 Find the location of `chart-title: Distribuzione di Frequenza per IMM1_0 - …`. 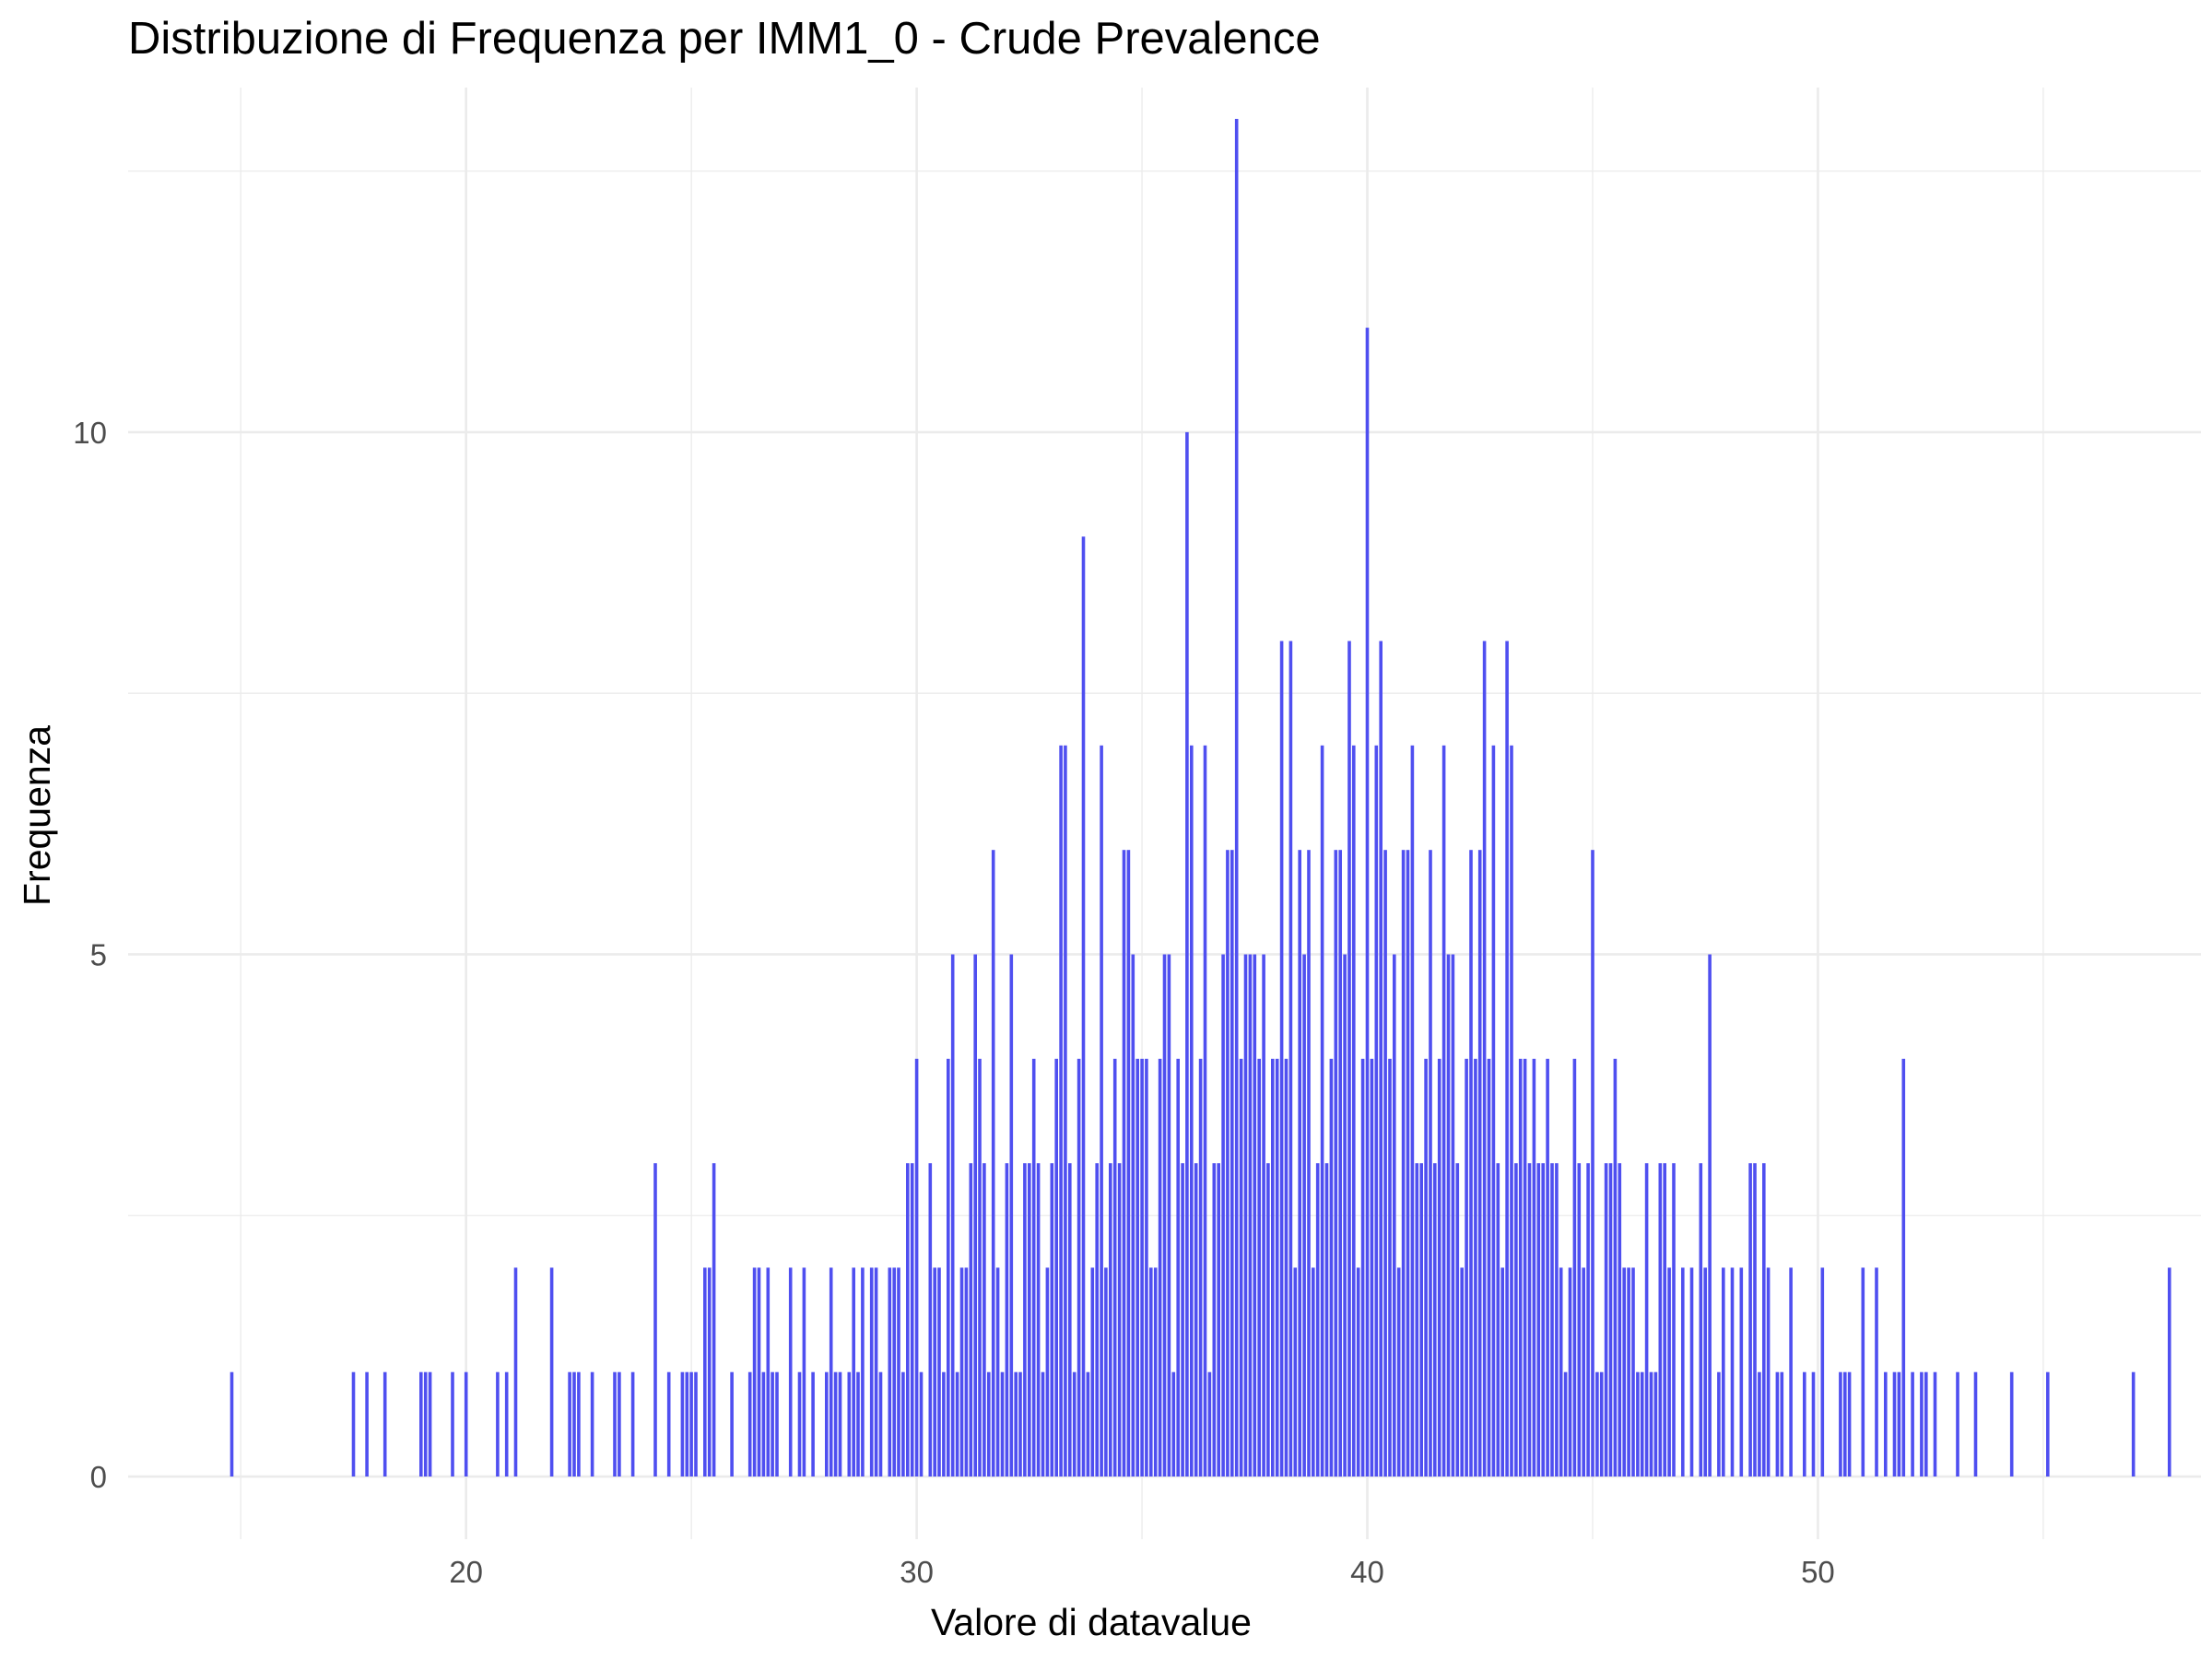

chart-title: Distribuzione di Frequenza per IMM1_0 - … is located at coordinates (724, 39).